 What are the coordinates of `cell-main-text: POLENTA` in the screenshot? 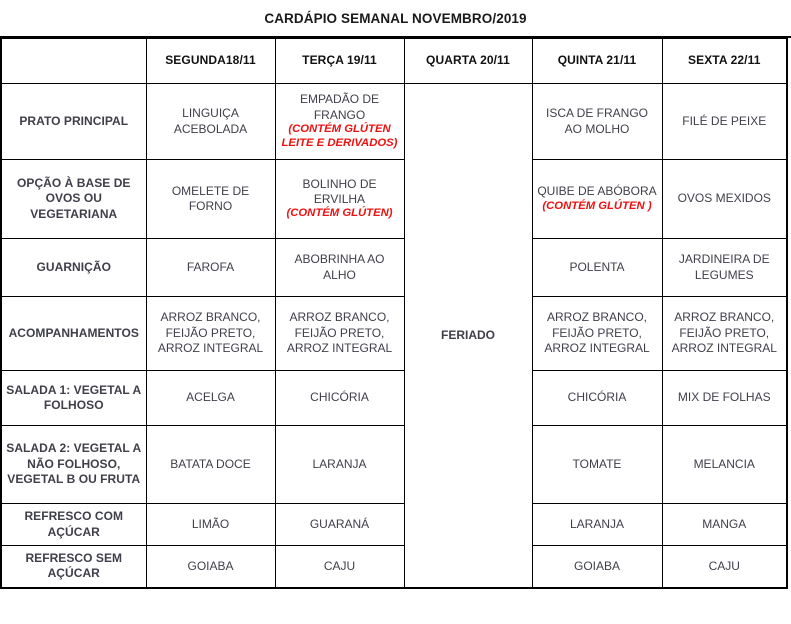 It's located at (597, 266).